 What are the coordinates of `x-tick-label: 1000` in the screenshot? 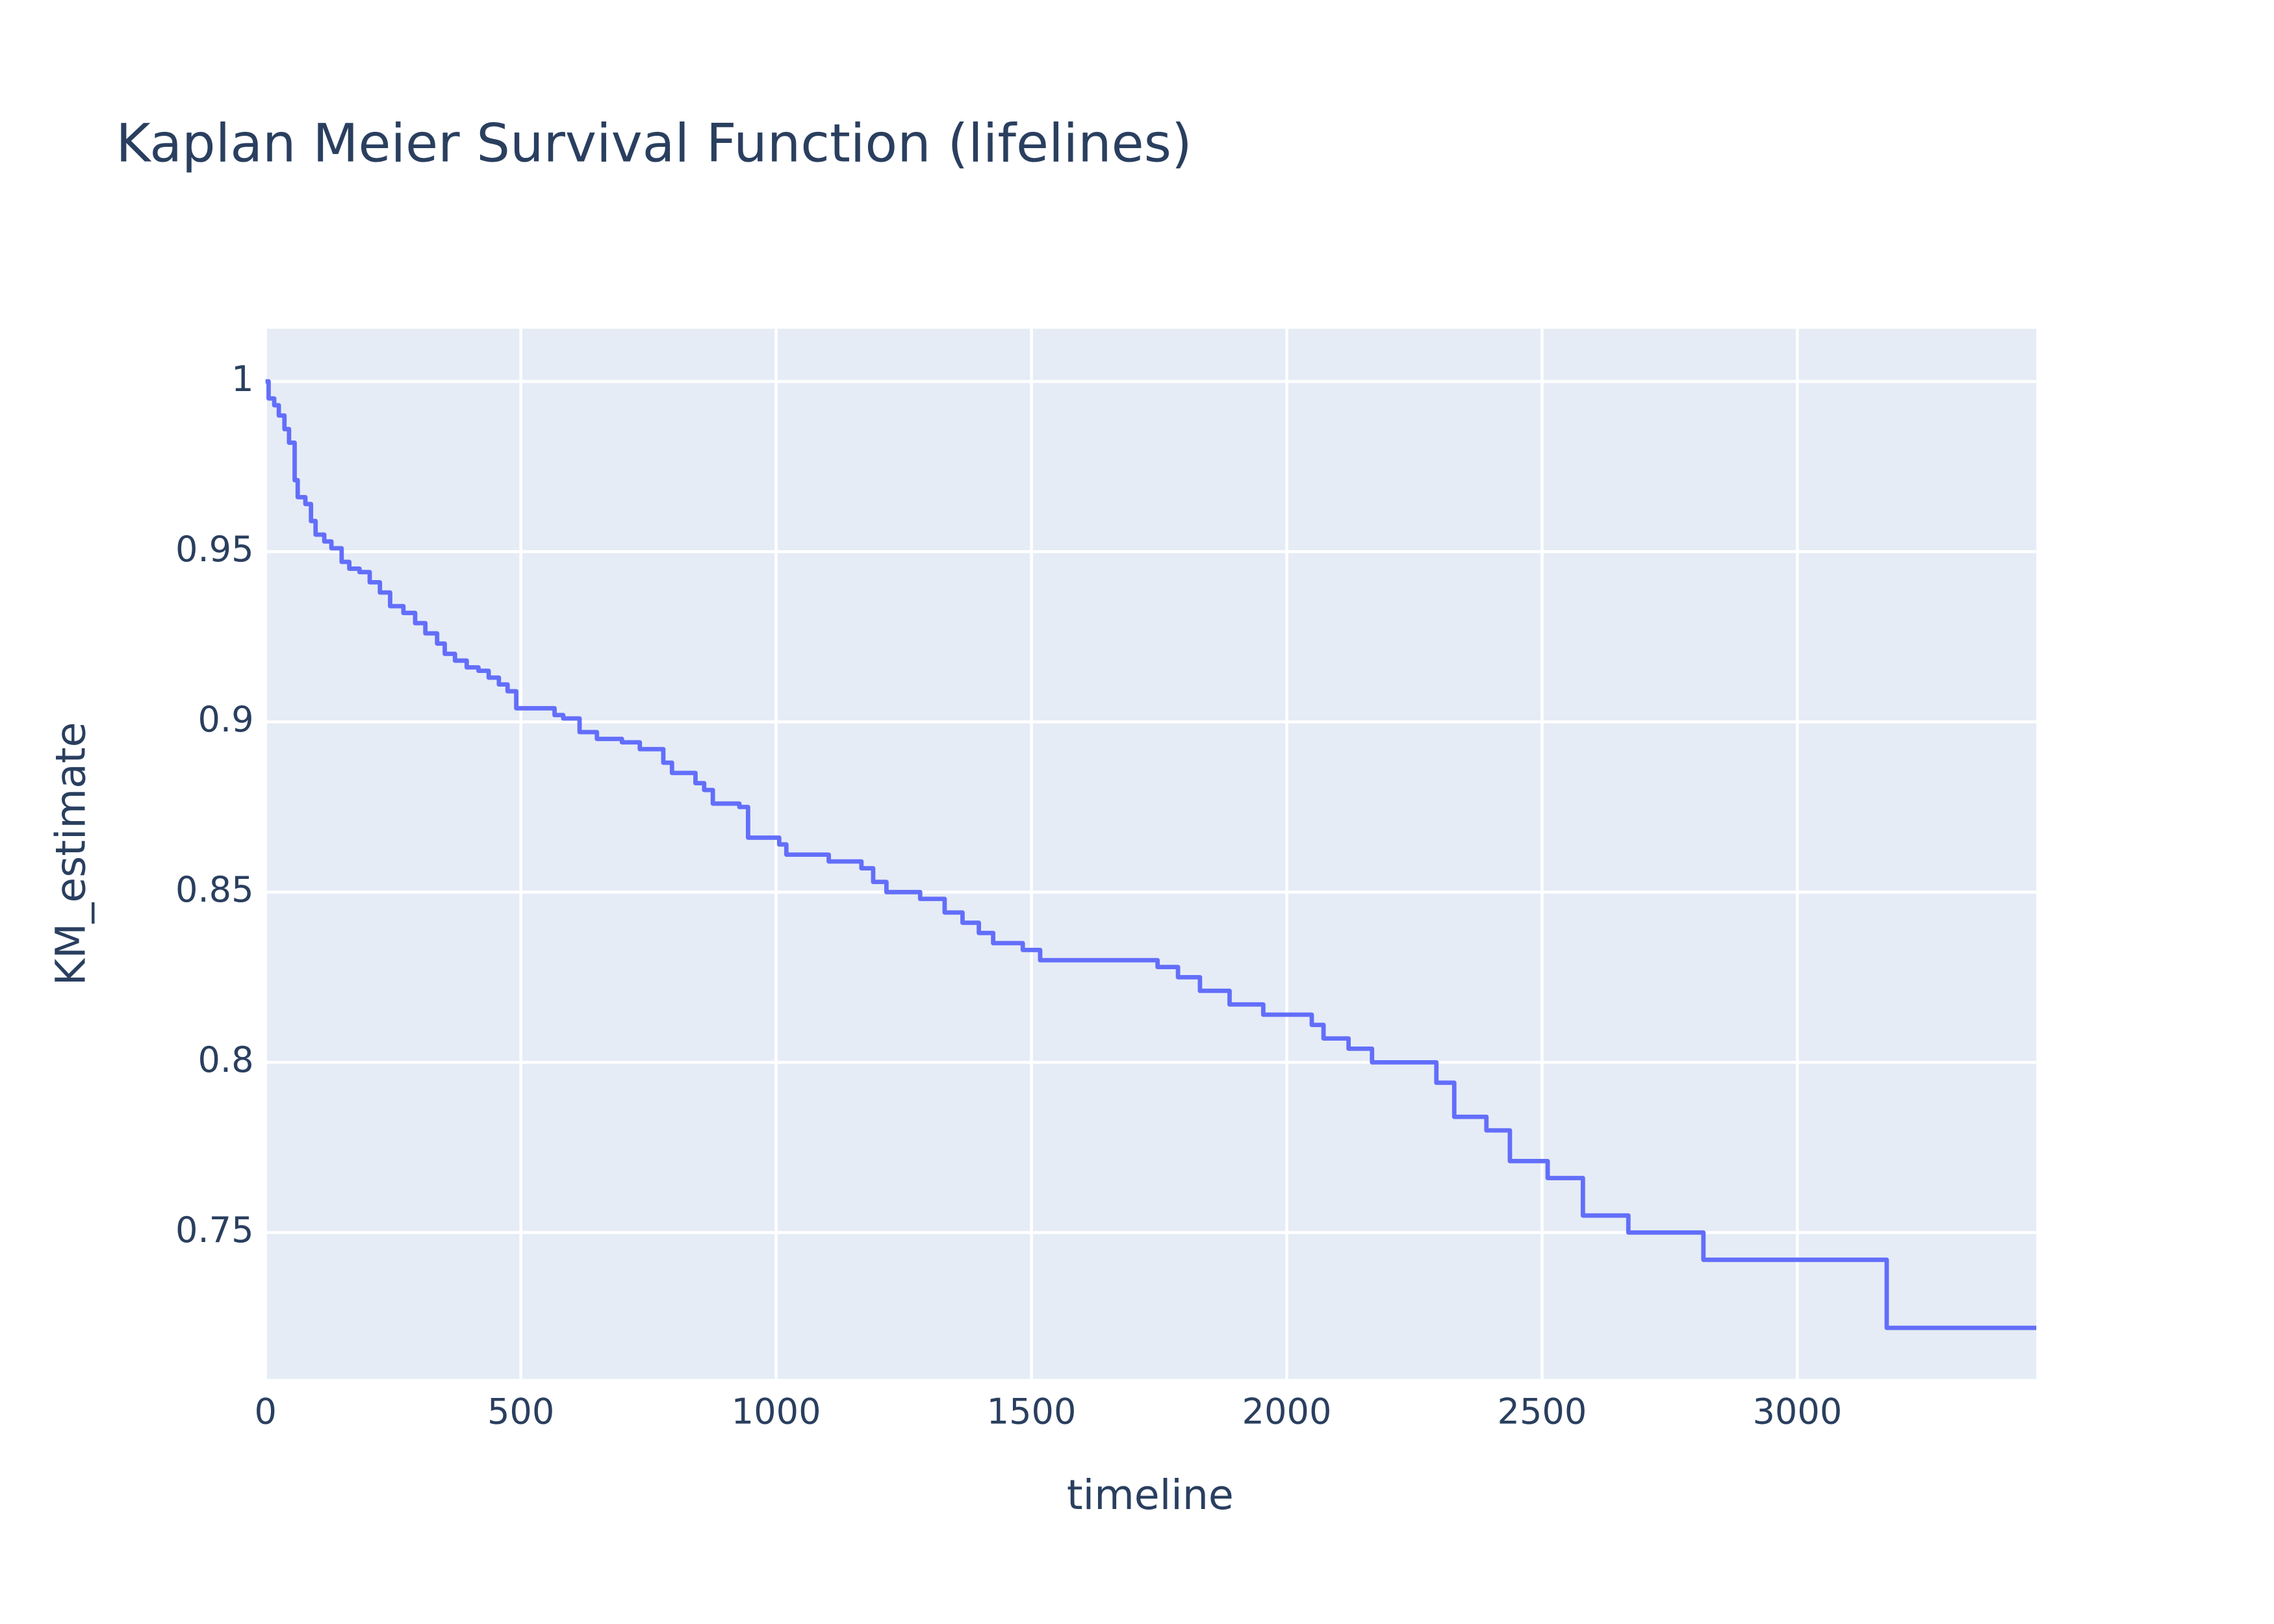 It's located at (776, 1411).